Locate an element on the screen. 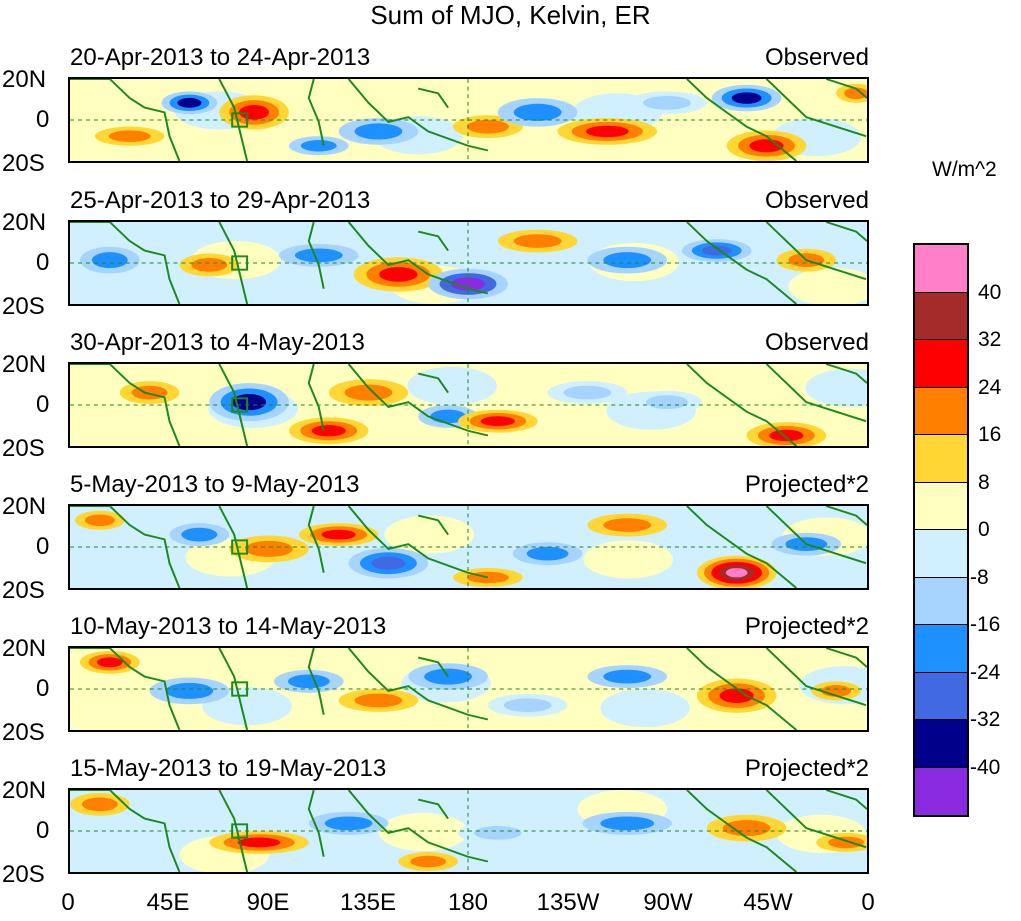  longitude-label: 45W is located at coordinates (768, 902).